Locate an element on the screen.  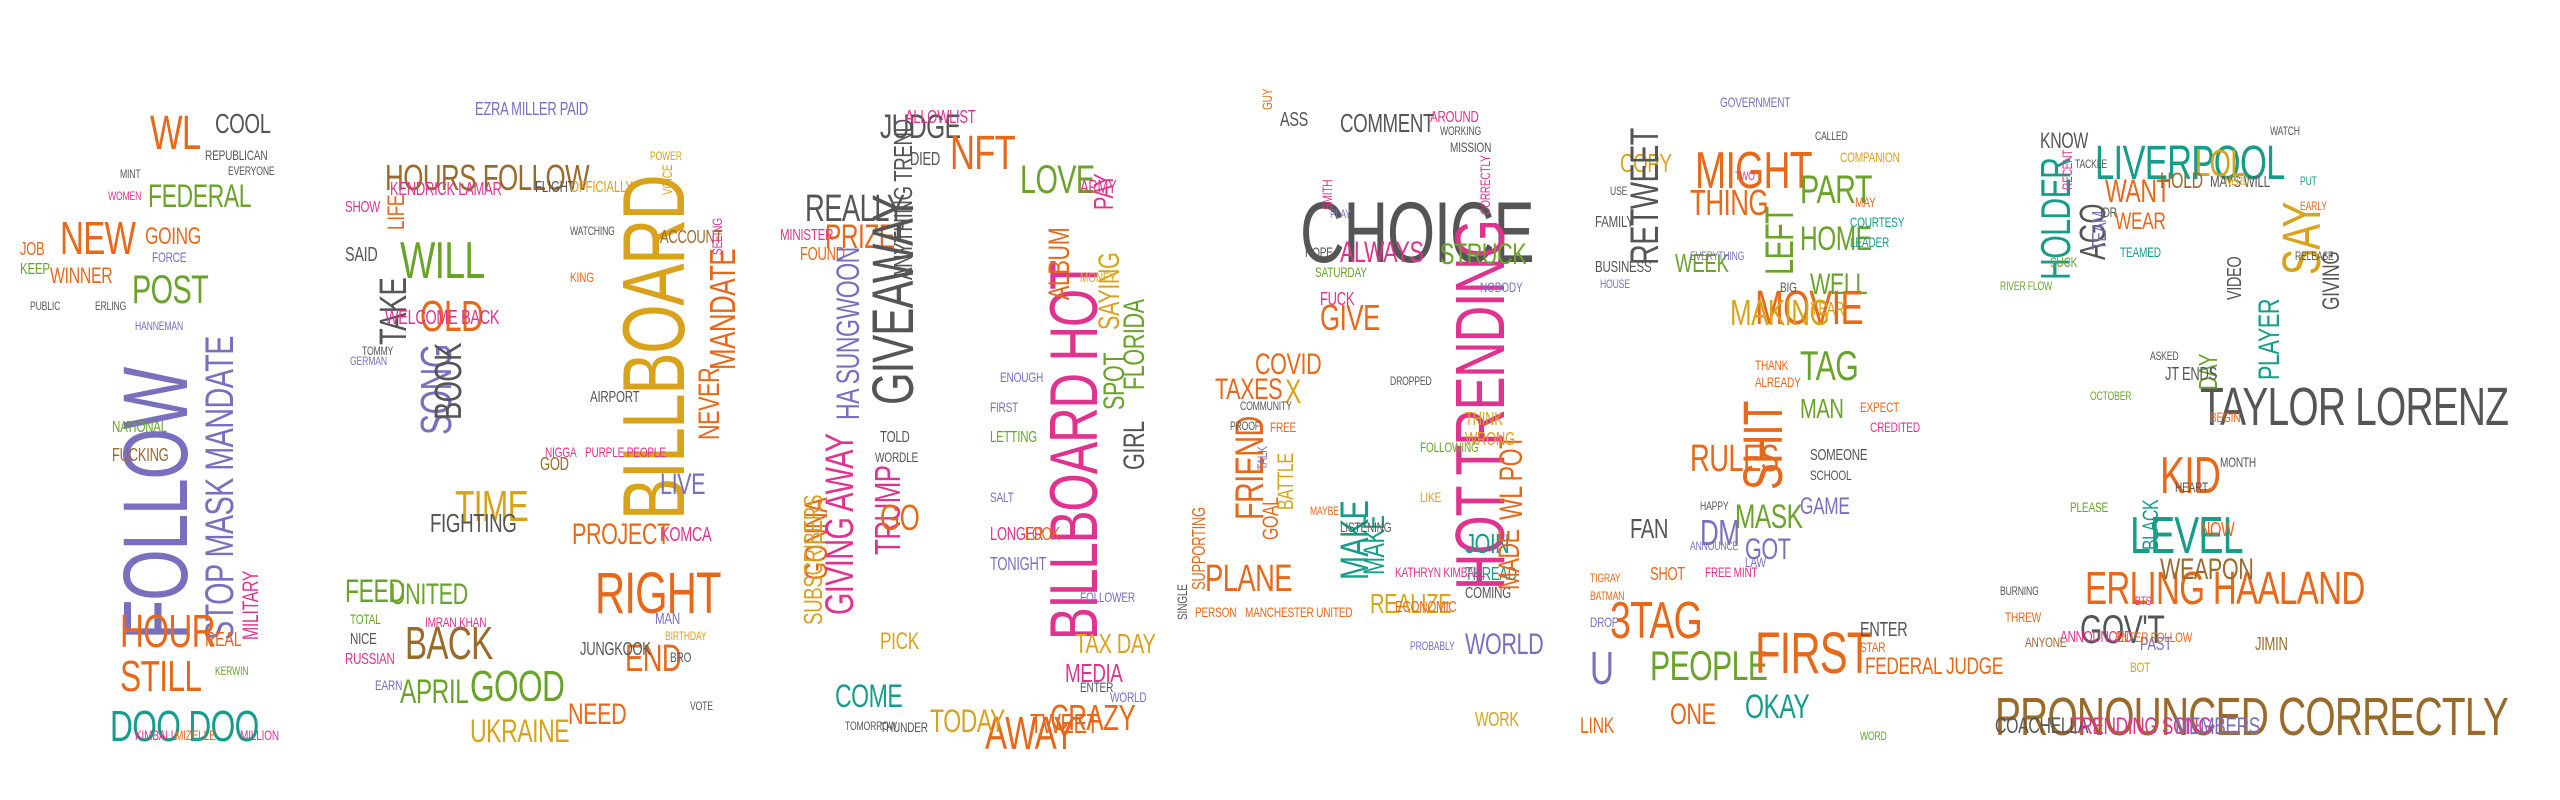
word-show: SHOW is located at coordinates (362, 207).